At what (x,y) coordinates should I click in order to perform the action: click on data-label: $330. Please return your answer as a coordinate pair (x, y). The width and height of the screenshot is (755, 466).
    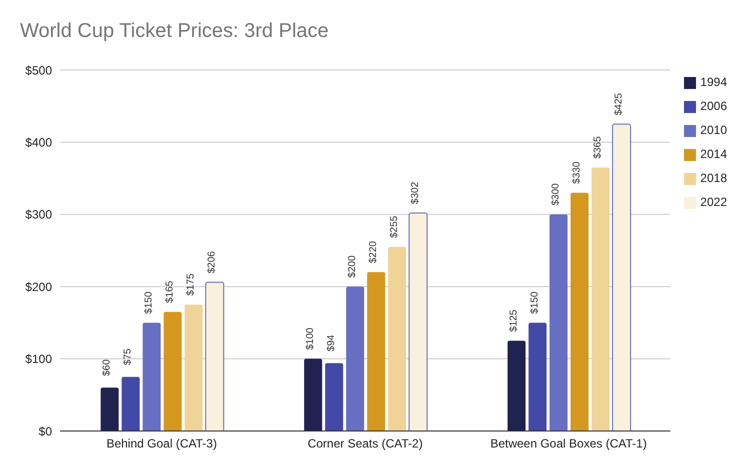
    Looking at the image, I should click on (577, 172).